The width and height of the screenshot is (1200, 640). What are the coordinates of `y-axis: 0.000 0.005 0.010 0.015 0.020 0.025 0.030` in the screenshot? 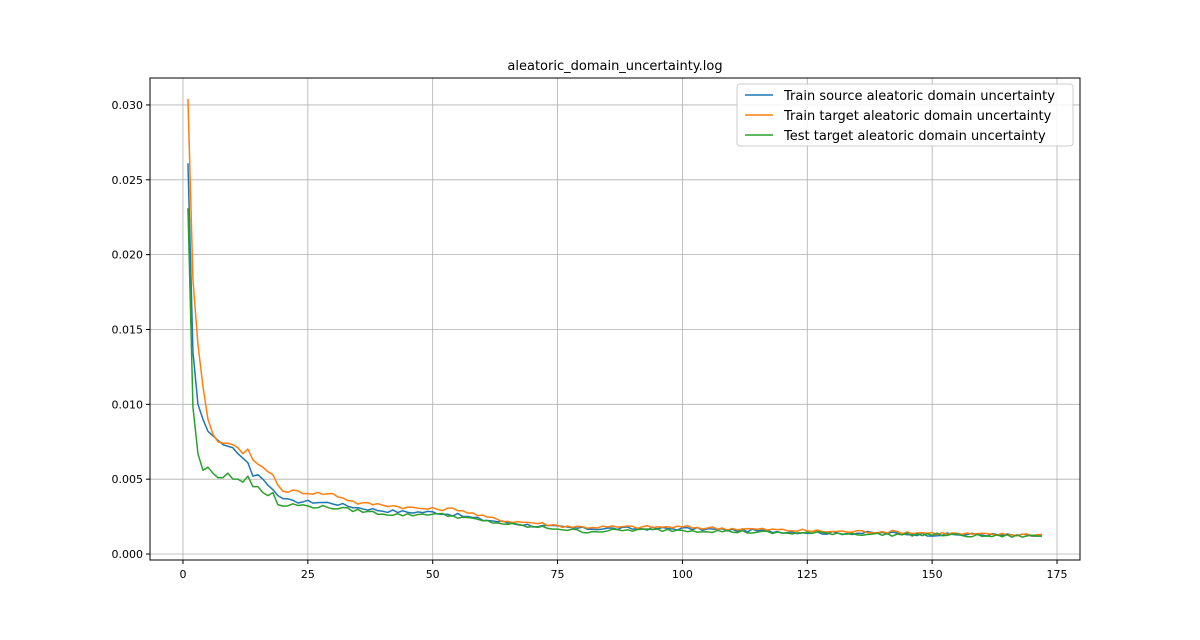 It's located at (131, 330).